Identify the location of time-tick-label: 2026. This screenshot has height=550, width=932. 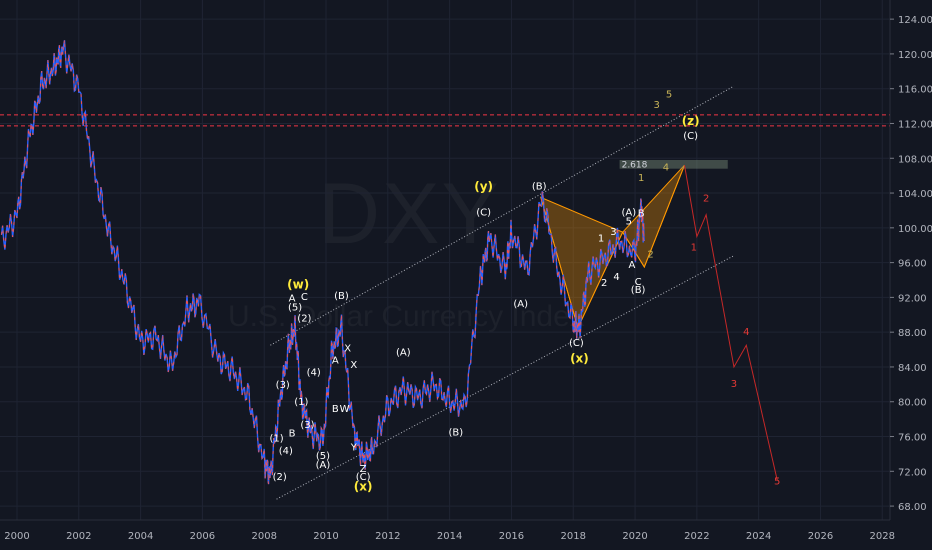
(820, 536).